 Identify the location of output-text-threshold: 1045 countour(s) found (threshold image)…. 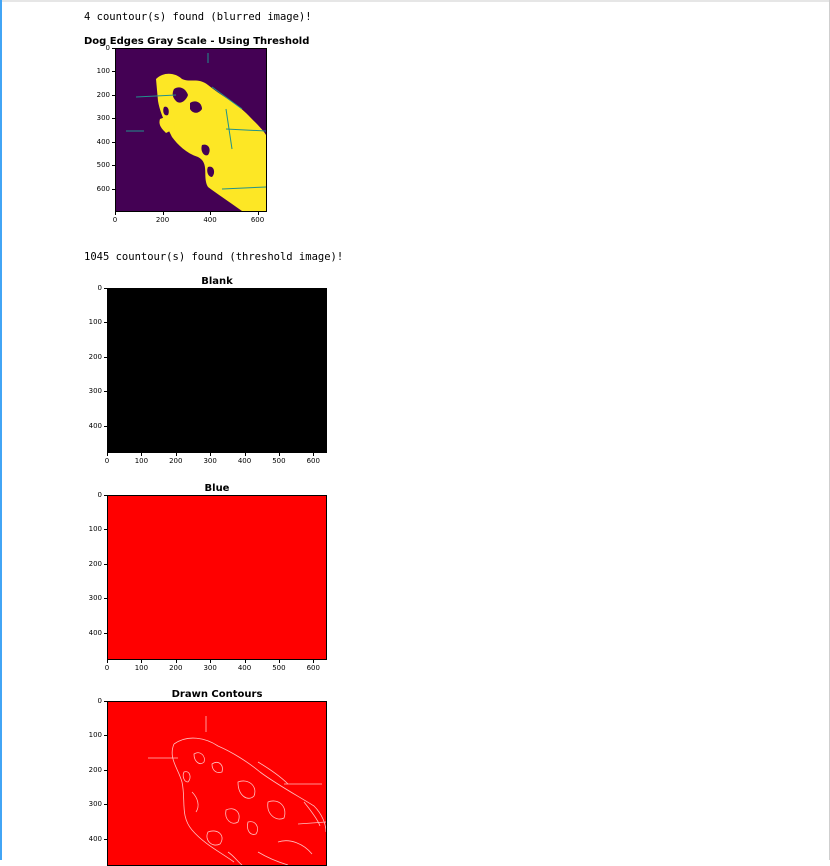
(214, 257).